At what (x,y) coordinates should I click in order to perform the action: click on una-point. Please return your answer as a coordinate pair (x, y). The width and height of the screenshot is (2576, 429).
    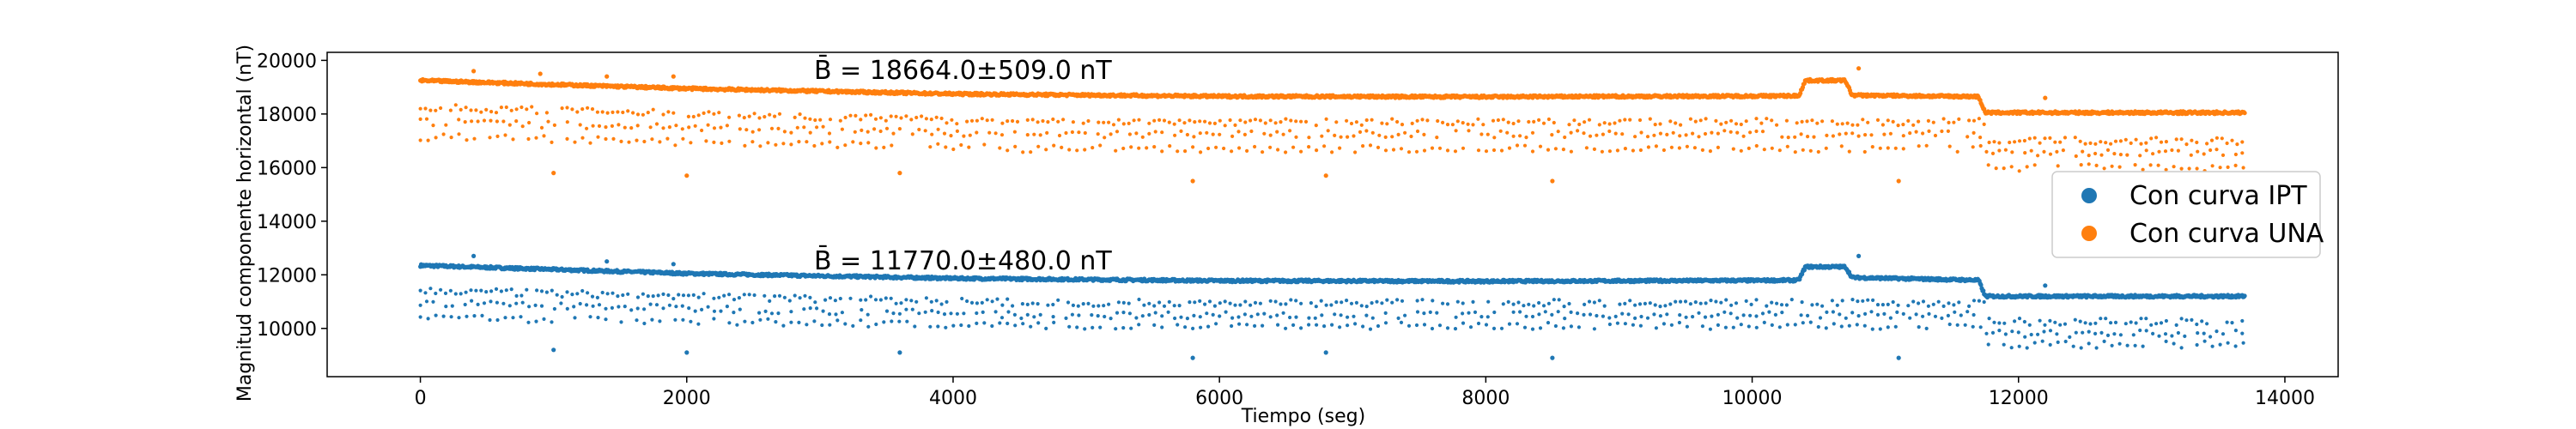
    Looking at the image, I should click on (1800, 93).